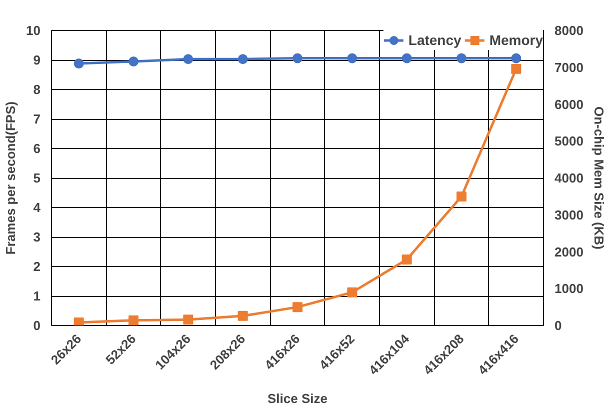 This screenshot has height=408, width=609. What do you see at coordinates (569, 288) in the screenshot?
I see `y2-tick-label: 1000` at bounding box center [569, 288].